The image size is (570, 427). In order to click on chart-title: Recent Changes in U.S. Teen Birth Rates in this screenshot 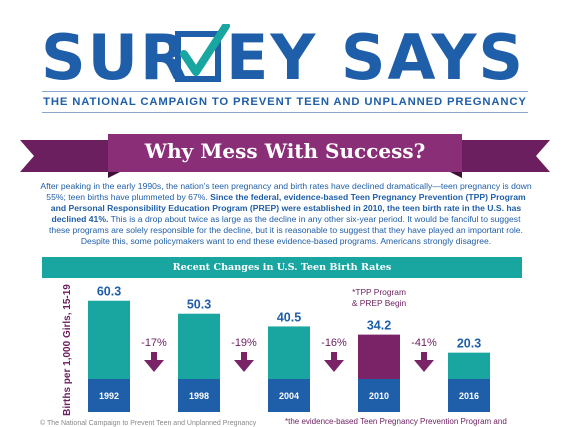, I will do `click(282, 267)`.